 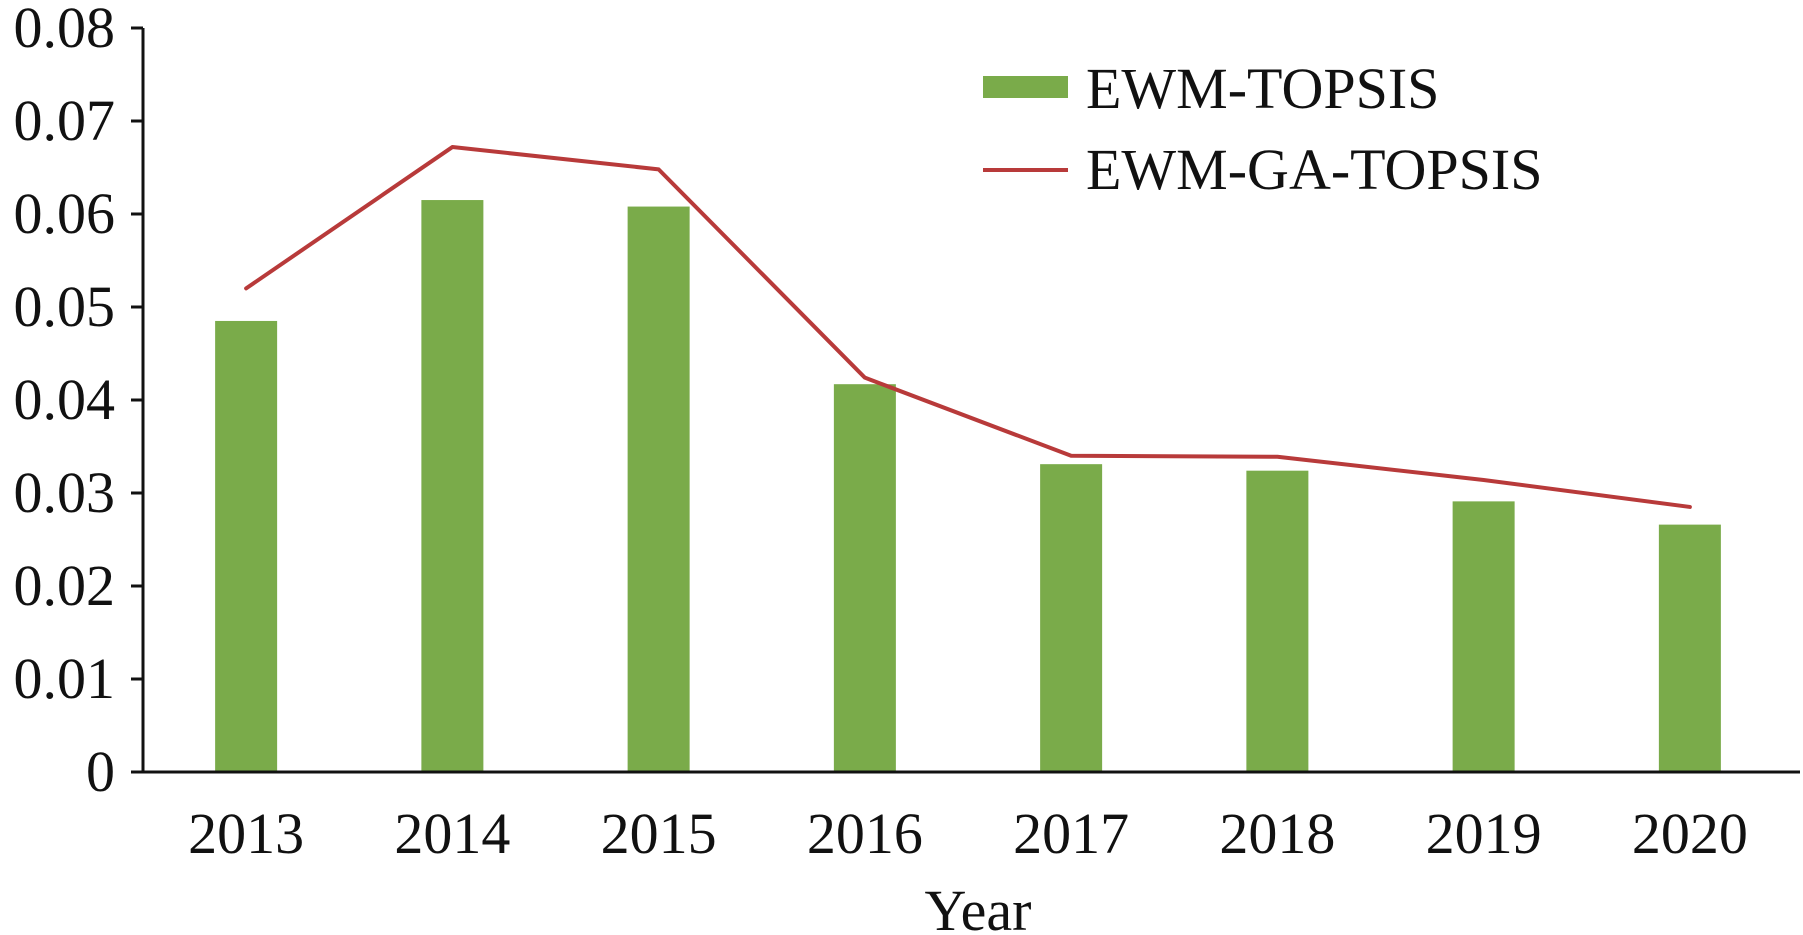 I want to click on x-tick-label: 2013, so click(x=246, y=833).